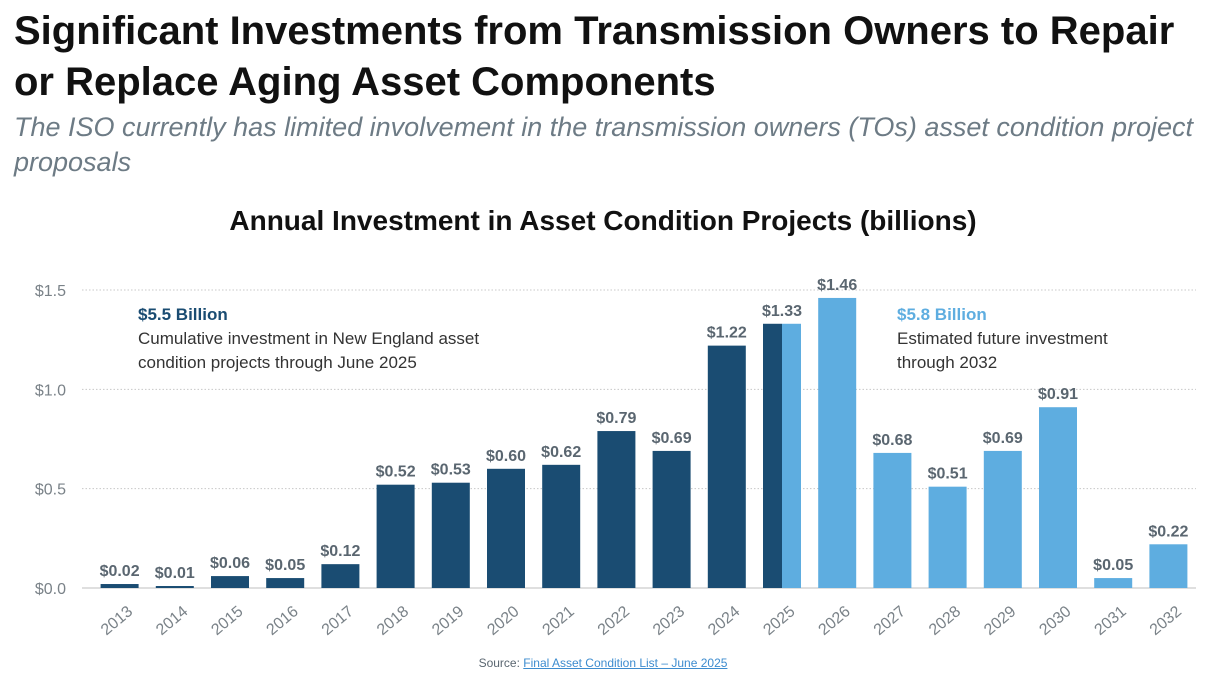 The height and width of the screenshot is (679, 1206). Describe the element at coordinates (277, 362) in the screenshot. I see `annotation-historical-line2: condition projects through June 2025` at that location.